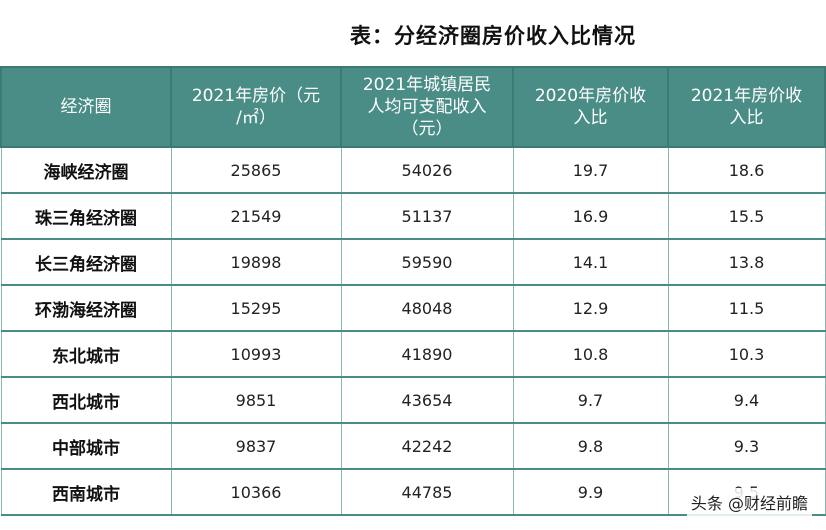 The width and height of the screenshot is (826, 530). I want to click on table-row: 西北城市 9851 43654 9.7 9.4, so click(413, 400).